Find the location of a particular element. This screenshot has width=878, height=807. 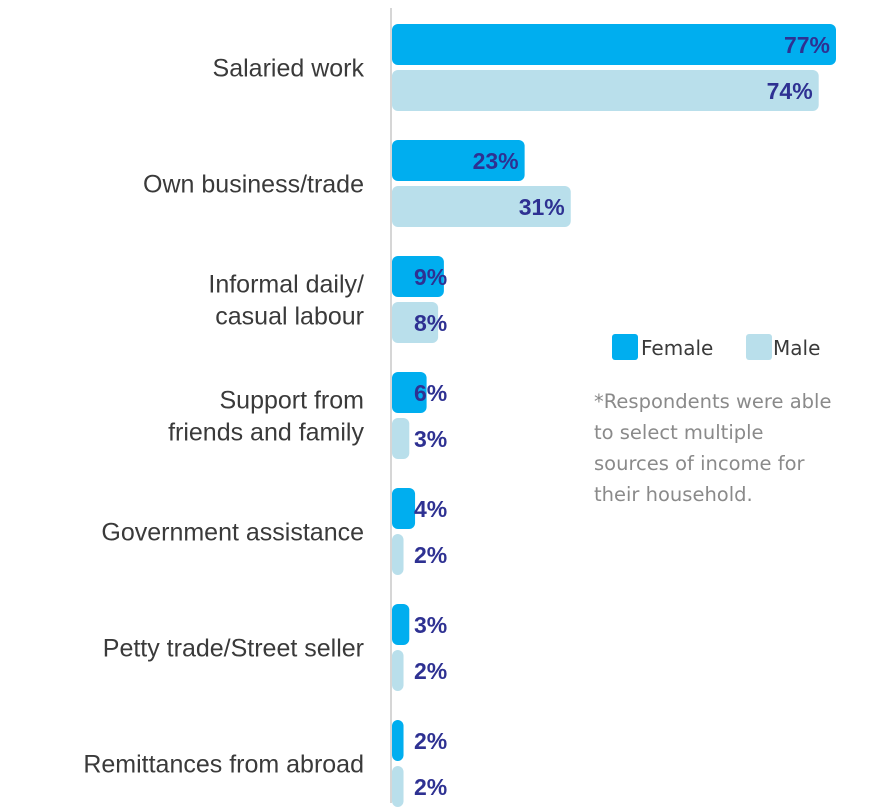

value-label: 74% is located at coordinates (790, 91).